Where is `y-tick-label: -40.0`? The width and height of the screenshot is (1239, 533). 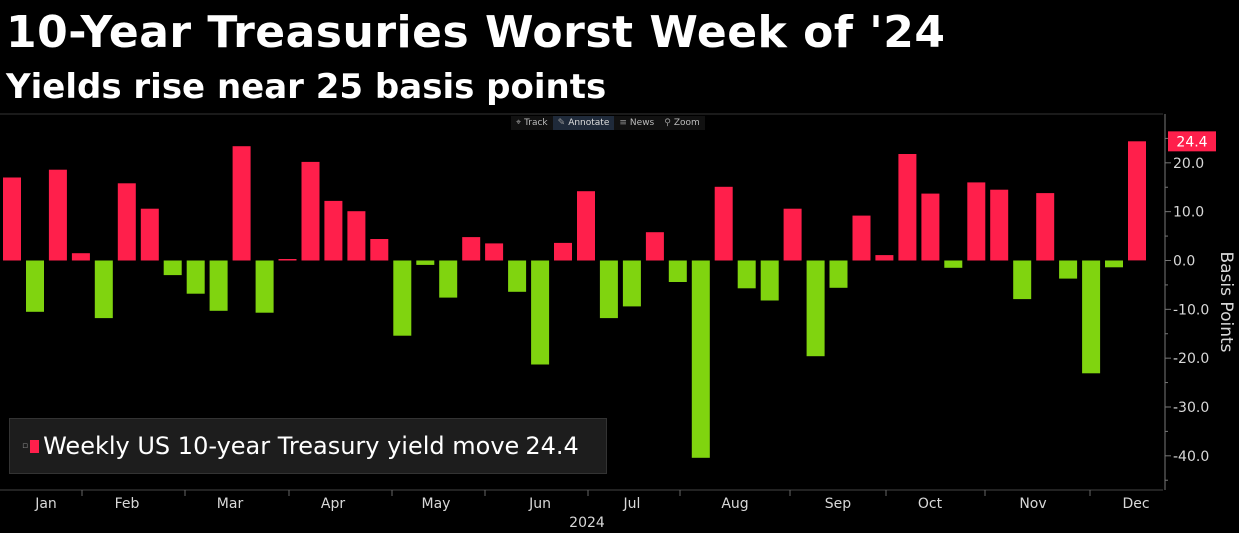
y-tick-label: -40.0 is located at coordinates (1191, 457).